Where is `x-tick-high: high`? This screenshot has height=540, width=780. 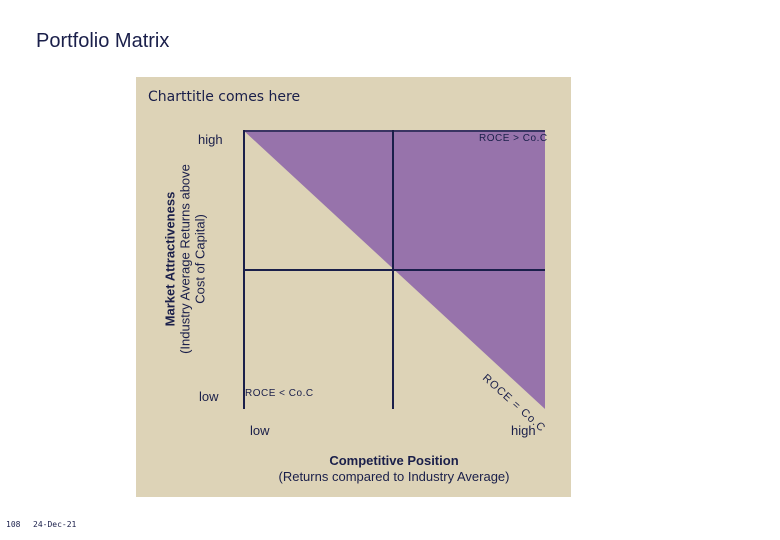 x-tick-high: high is located at coordinates (523, 430).